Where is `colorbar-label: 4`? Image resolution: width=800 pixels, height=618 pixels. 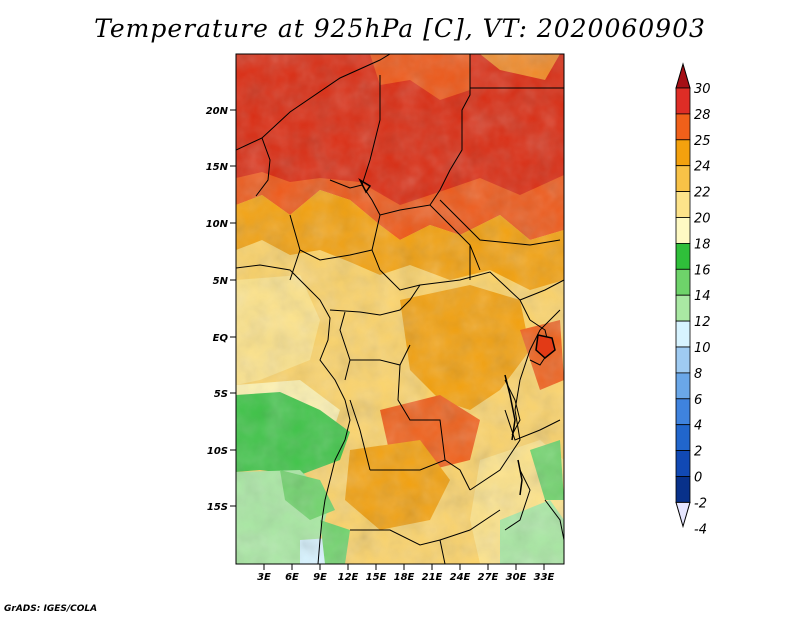 colorbar-label: 4 is located at coordinates (698, 426).